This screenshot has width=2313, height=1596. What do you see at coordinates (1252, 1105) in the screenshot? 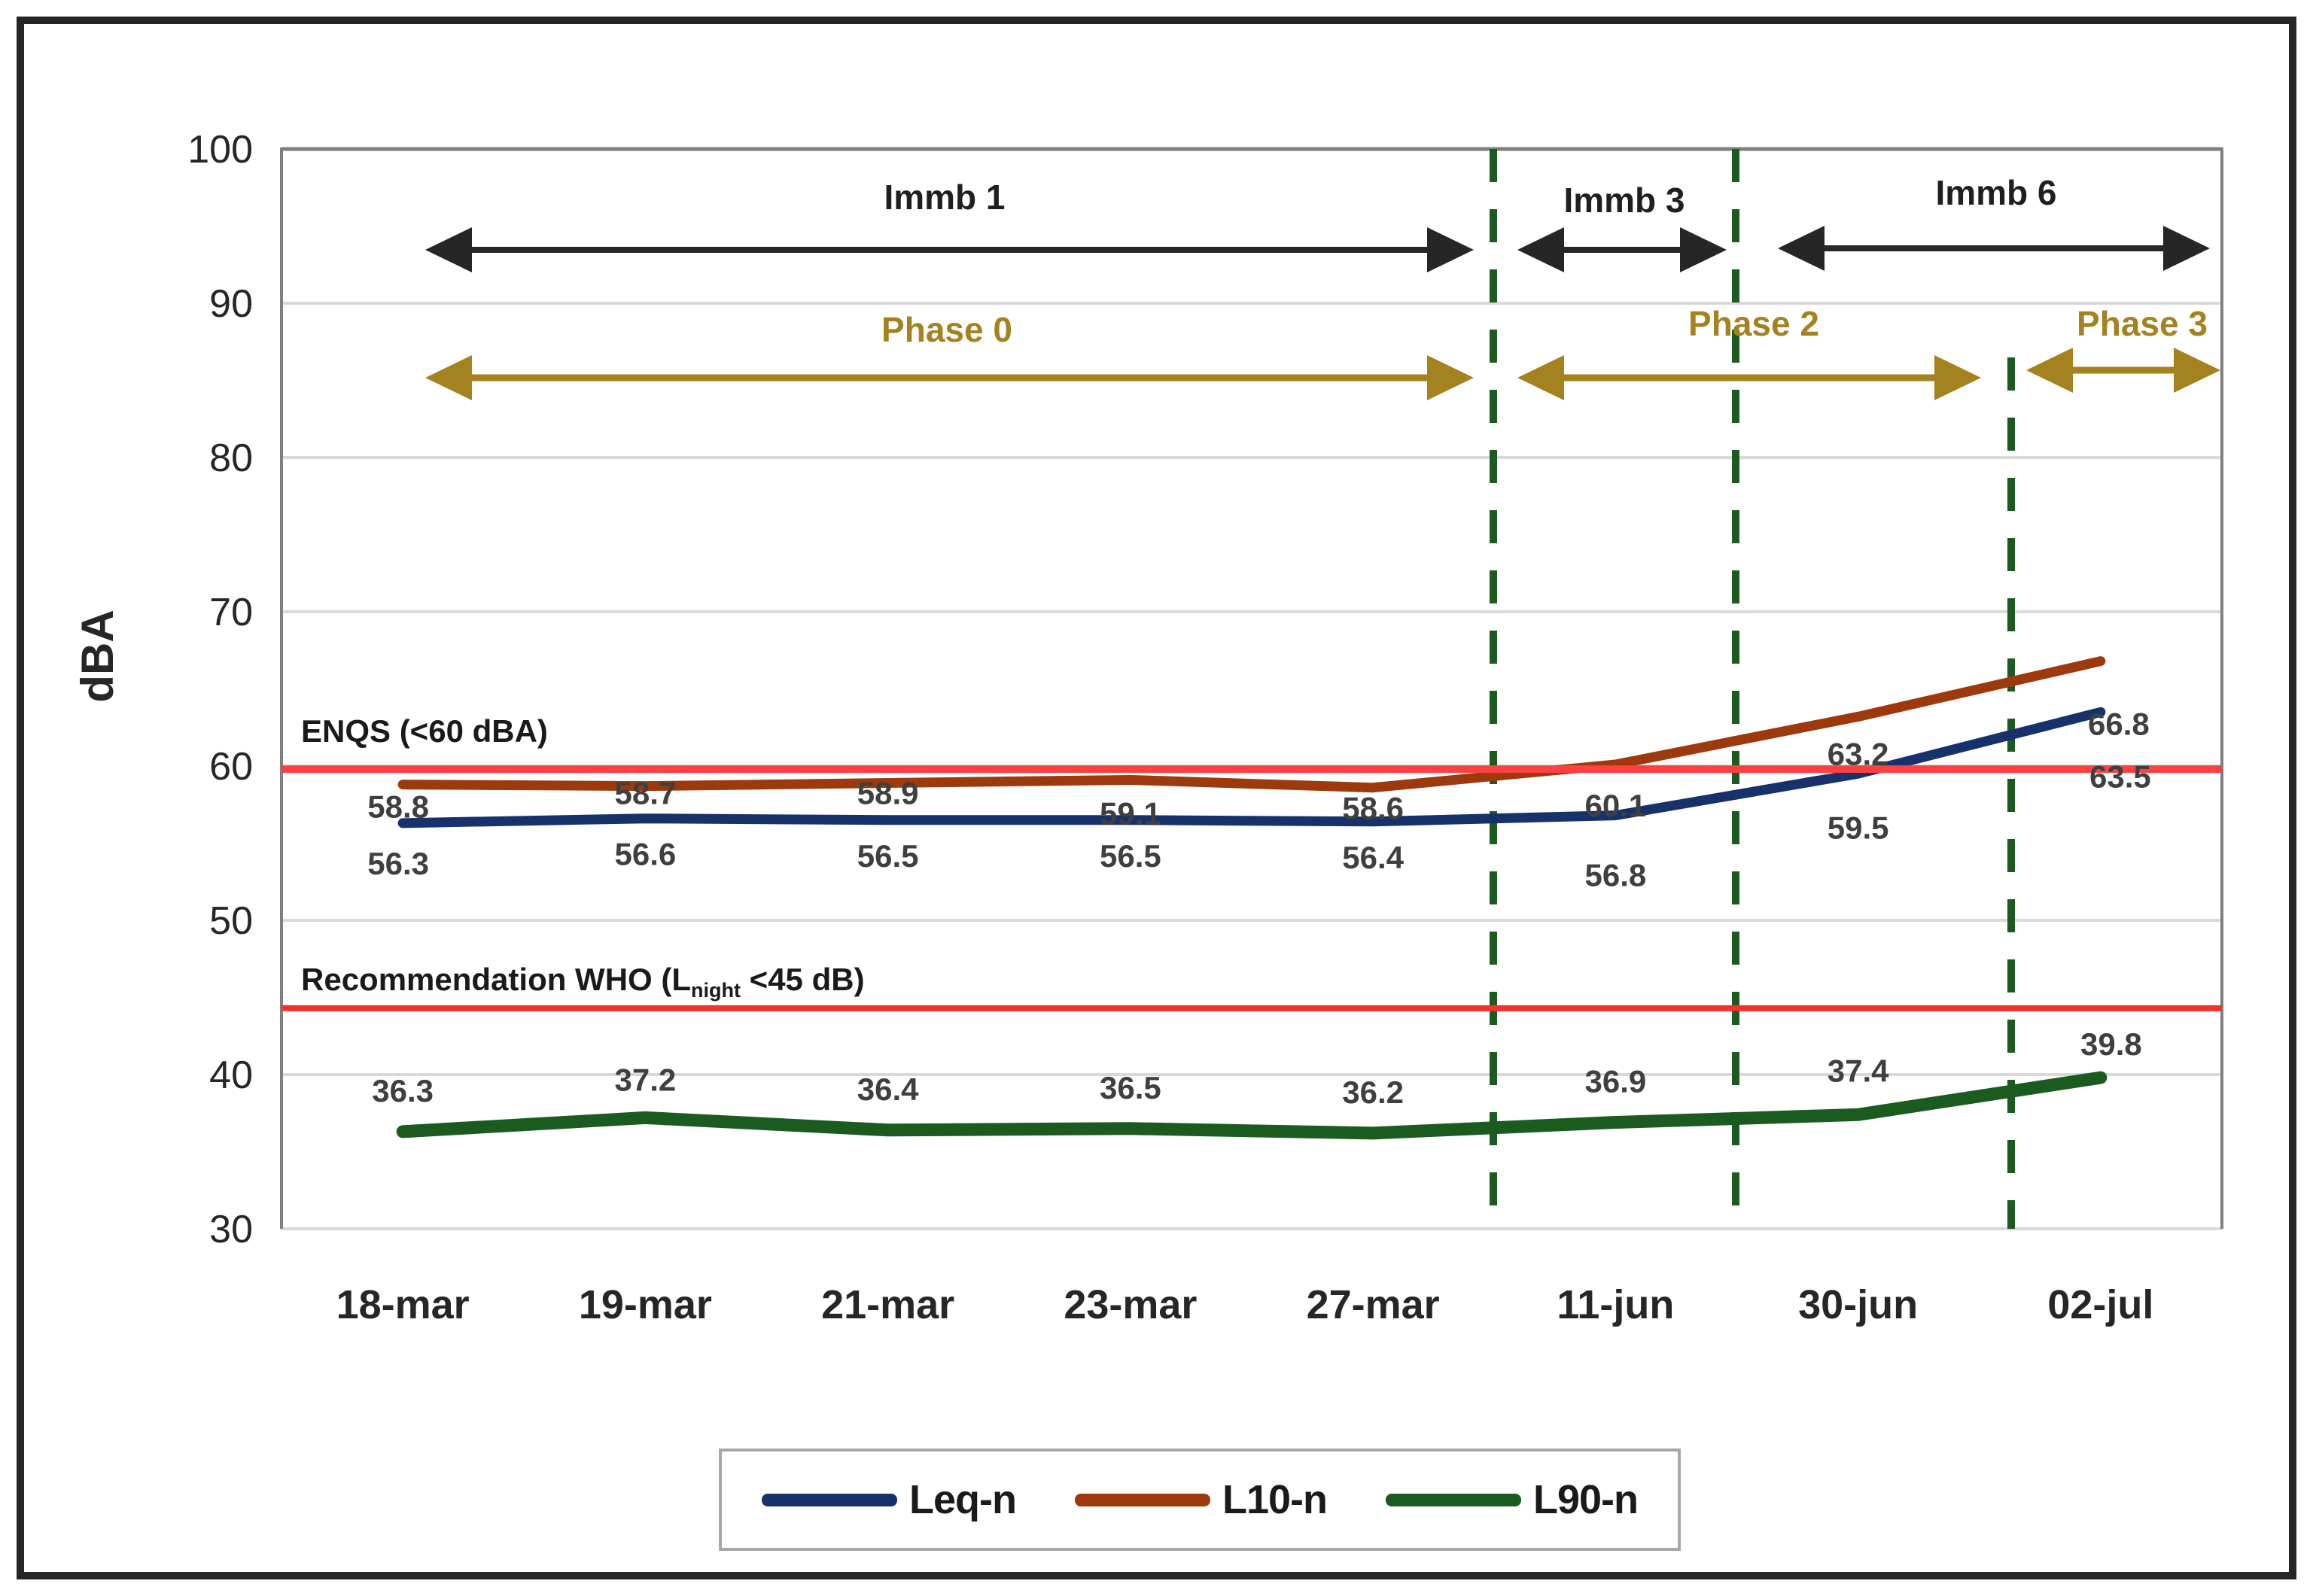
I see `series-line-l90-n` at bounding box center [1252, 1105].